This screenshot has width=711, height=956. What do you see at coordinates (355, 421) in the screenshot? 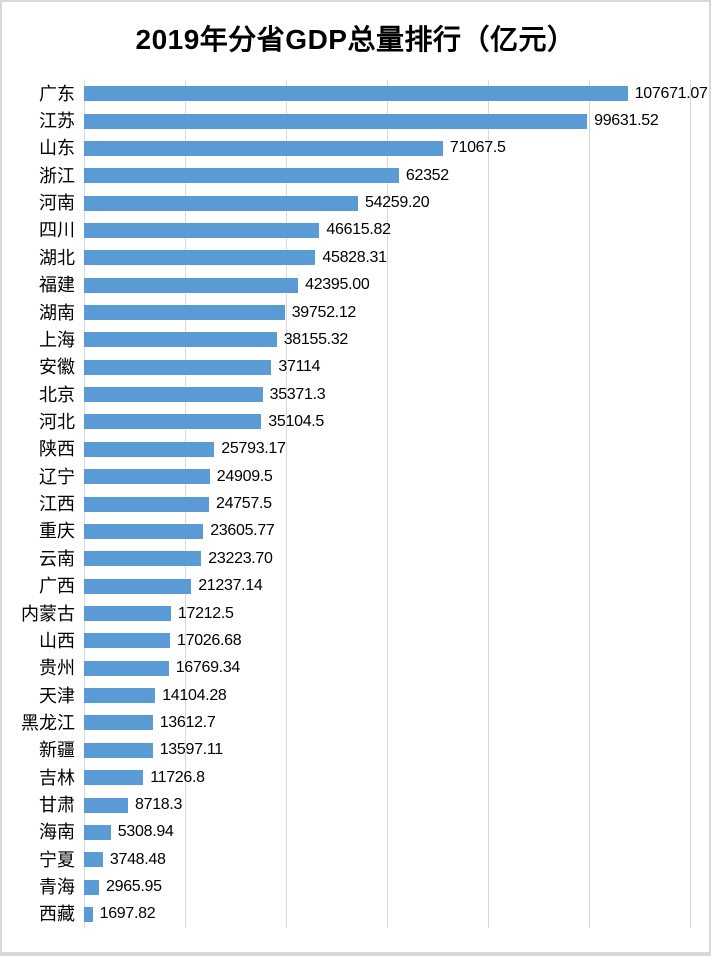
I see `bar-row: 河北 35104.5` at bounding box center [355, 421].